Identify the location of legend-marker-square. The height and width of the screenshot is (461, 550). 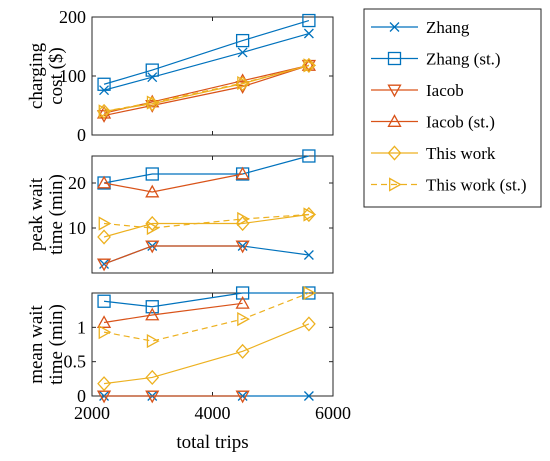
(394, 58).